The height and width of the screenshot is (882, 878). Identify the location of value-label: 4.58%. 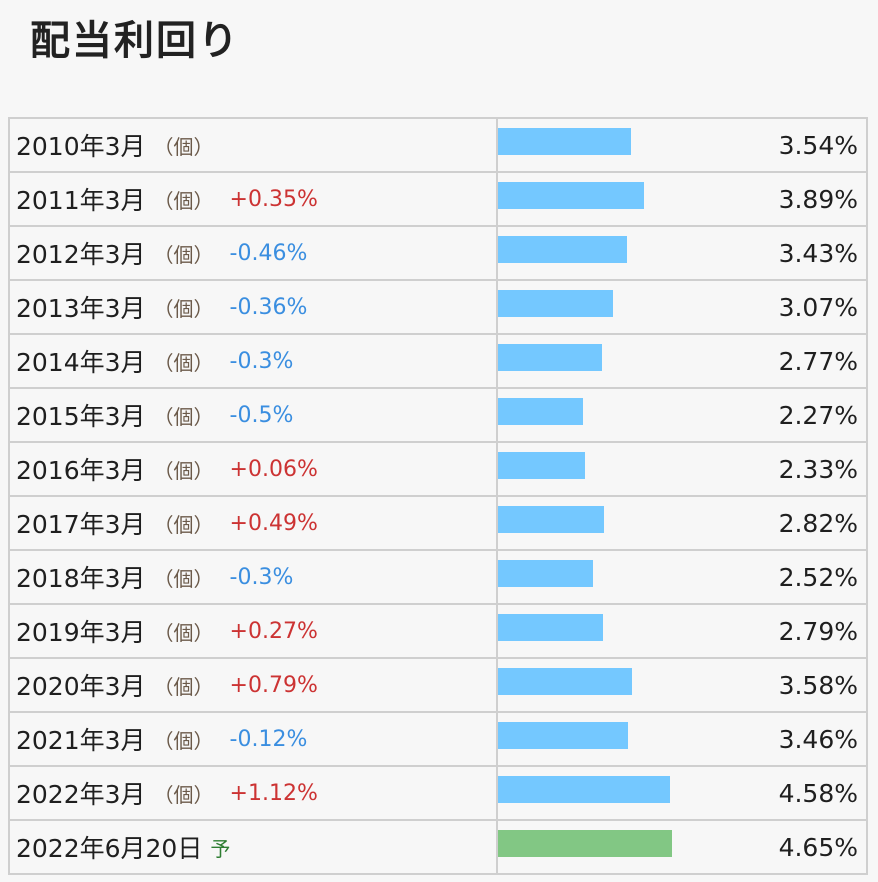
(818, 793).